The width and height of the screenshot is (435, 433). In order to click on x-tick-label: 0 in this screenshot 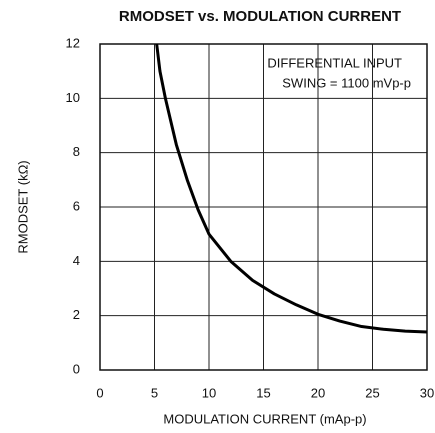, I will do `click(99, 392)`.